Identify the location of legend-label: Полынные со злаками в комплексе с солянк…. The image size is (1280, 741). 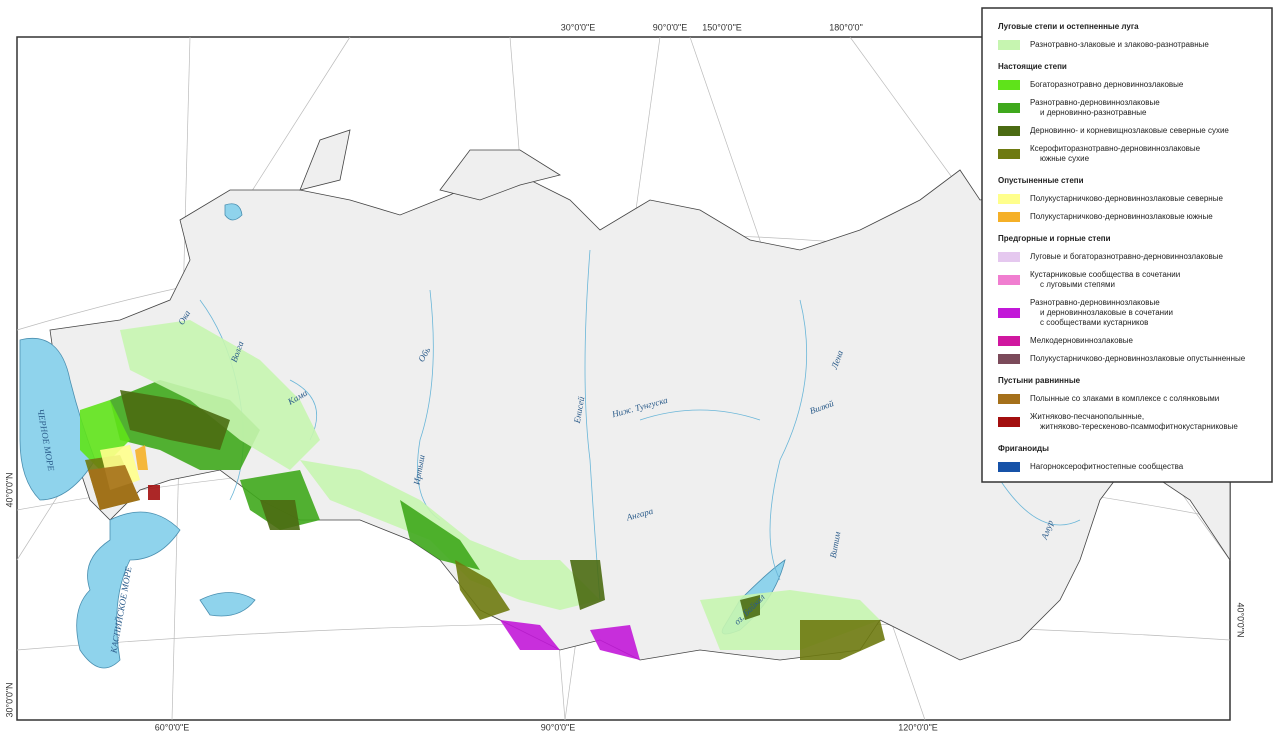
(1124, 398).